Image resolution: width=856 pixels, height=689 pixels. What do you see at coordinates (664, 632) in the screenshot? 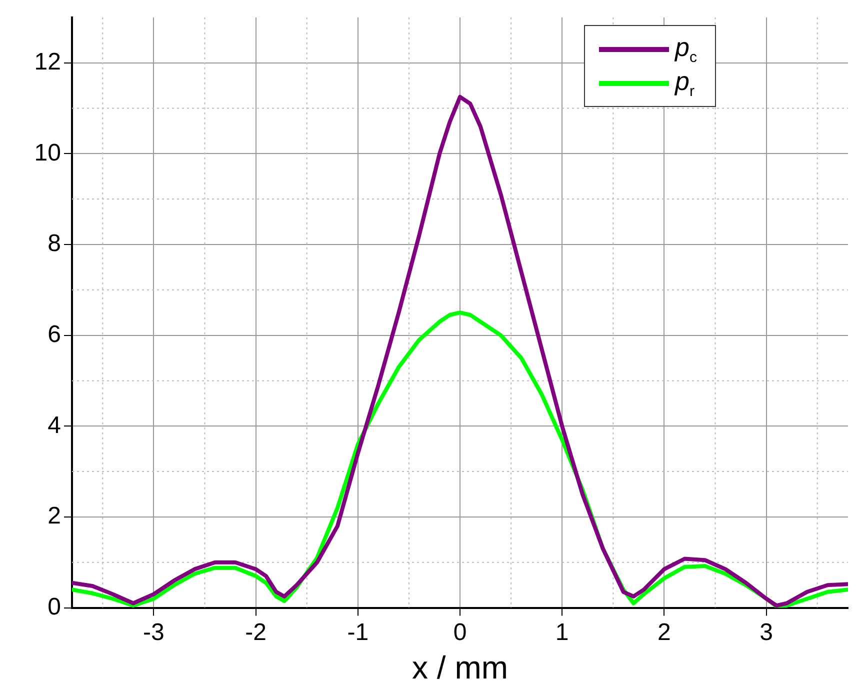
I see `x-tick-label: 2` at bounding box center [664, 632].